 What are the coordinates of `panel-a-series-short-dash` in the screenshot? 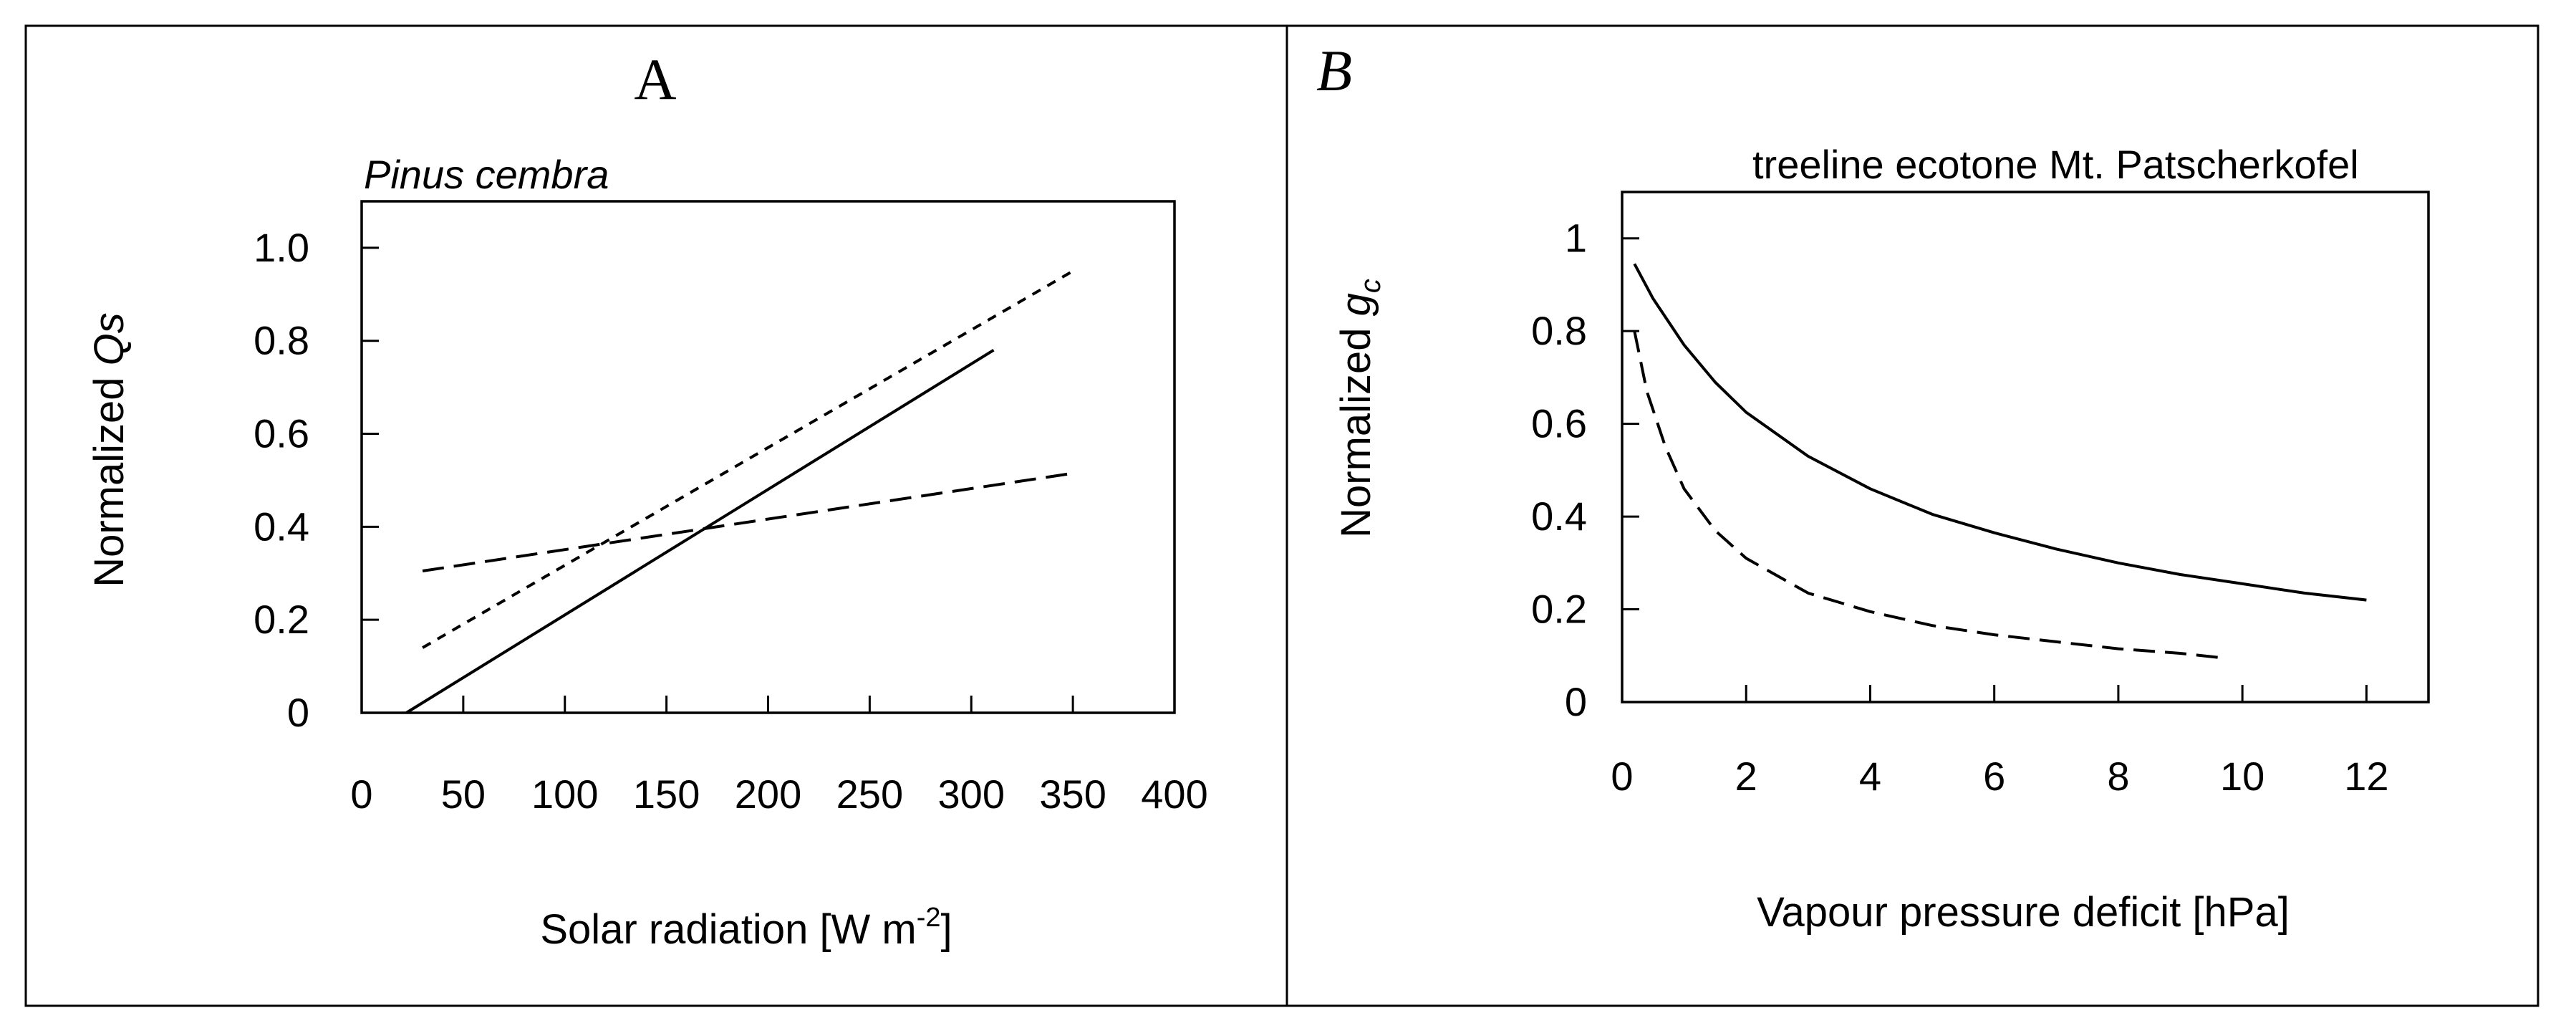 It's located at (748, 459).